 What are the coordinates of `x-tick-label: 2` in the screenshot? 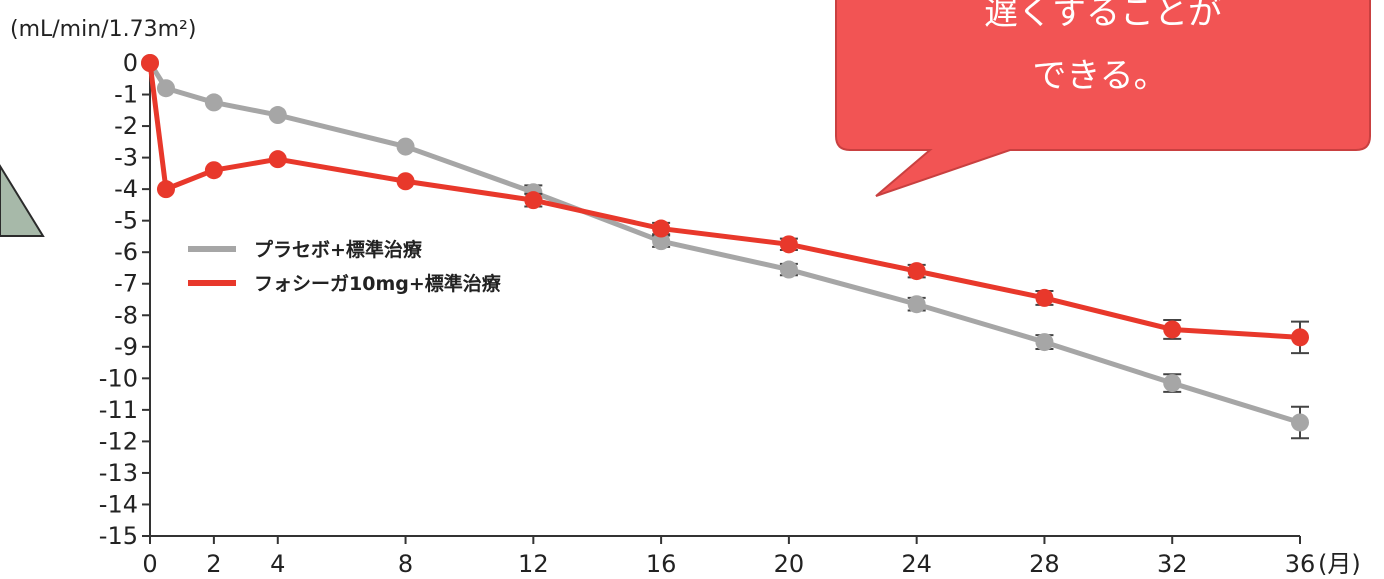 It's located at (213, 564).